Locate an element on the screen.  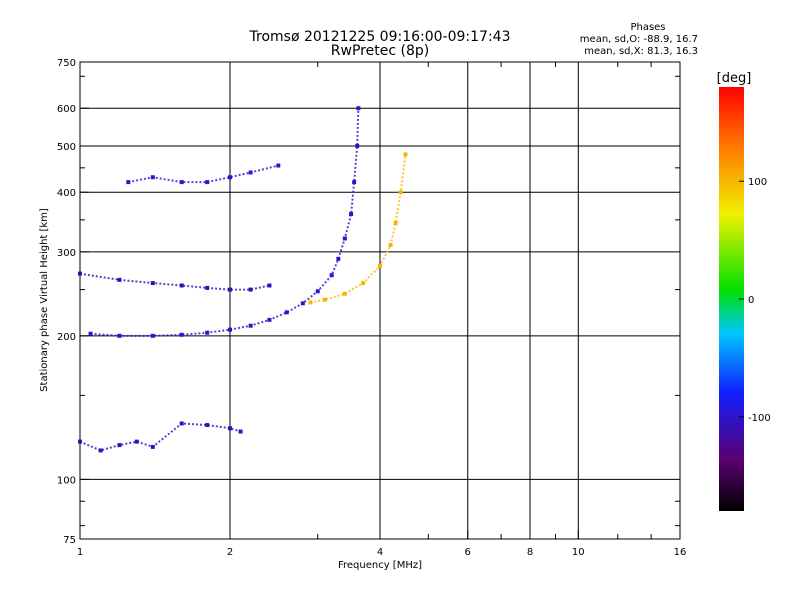
legend-line-o: mean, sd,O: -88.9, 16.7 is located at coordinates (639, 39).